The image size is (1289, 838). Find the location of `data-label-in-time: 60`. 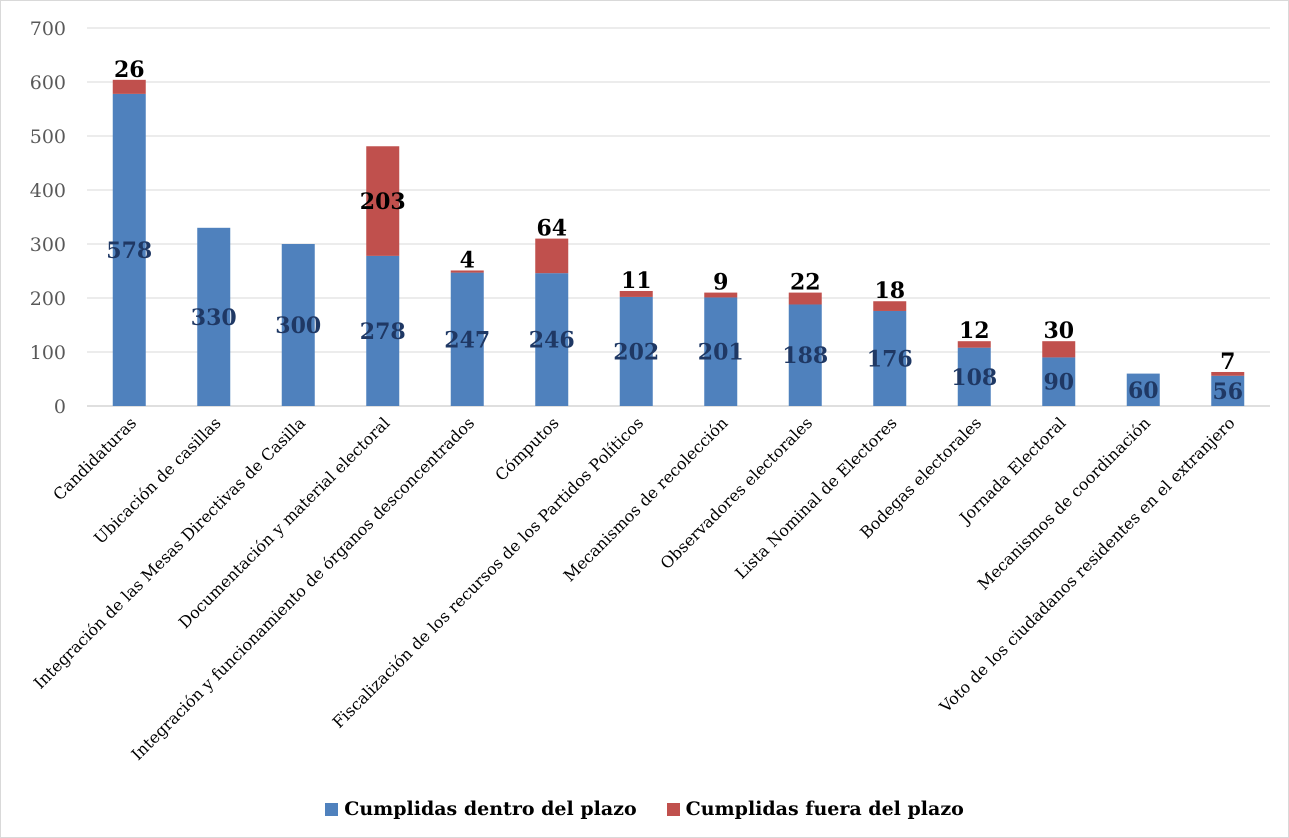

data-label-in-time: 60 is located at coordinates (1143, 391).